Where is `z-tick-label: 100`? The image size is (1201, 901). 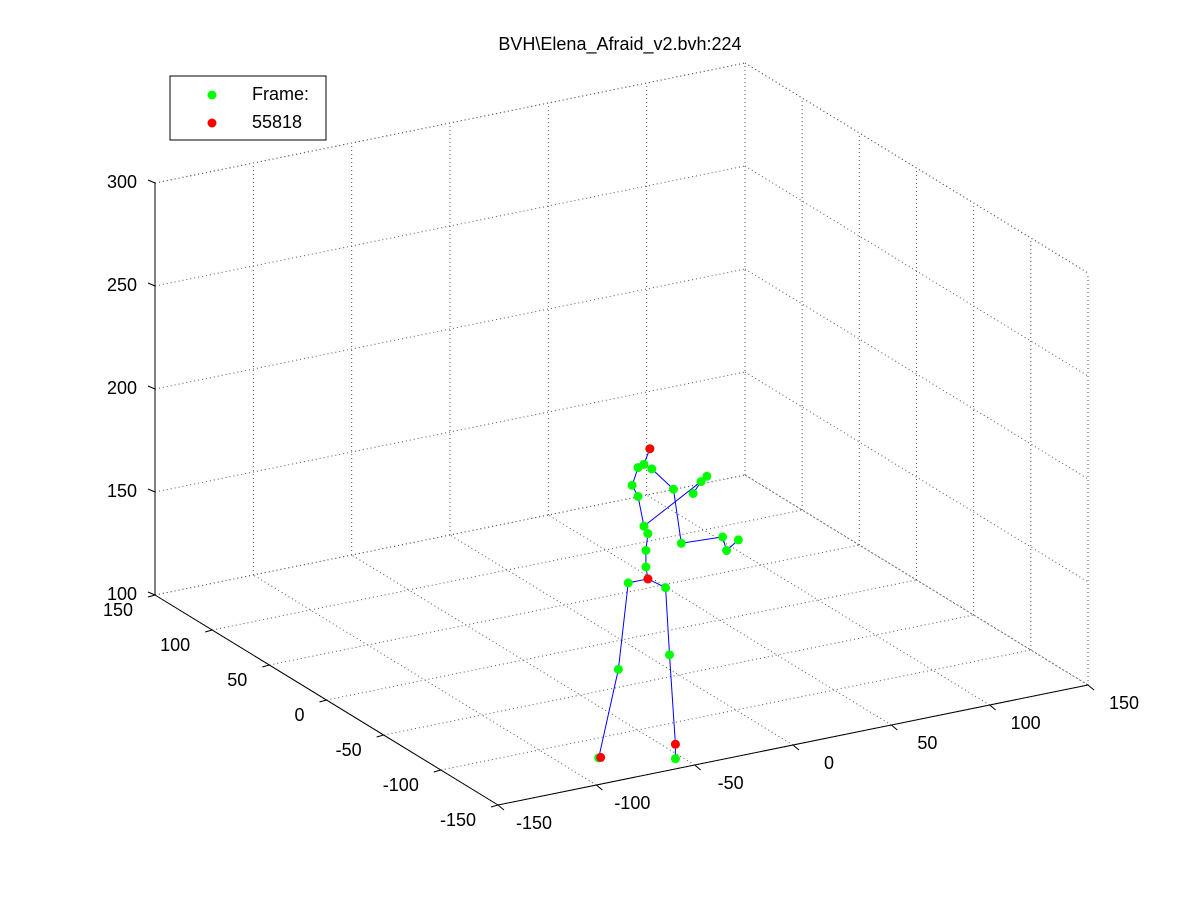 z-tick-label: 100 is located at coordinates (122, 594).